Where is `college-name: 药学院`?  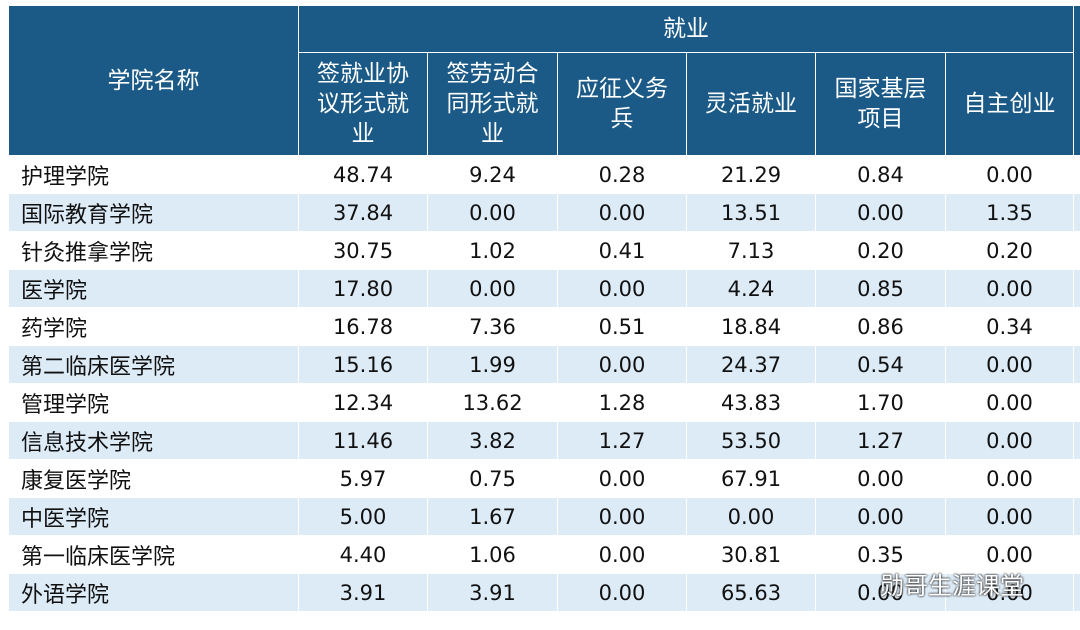
college-name: 药学院 is located at coordinates (153, 326).